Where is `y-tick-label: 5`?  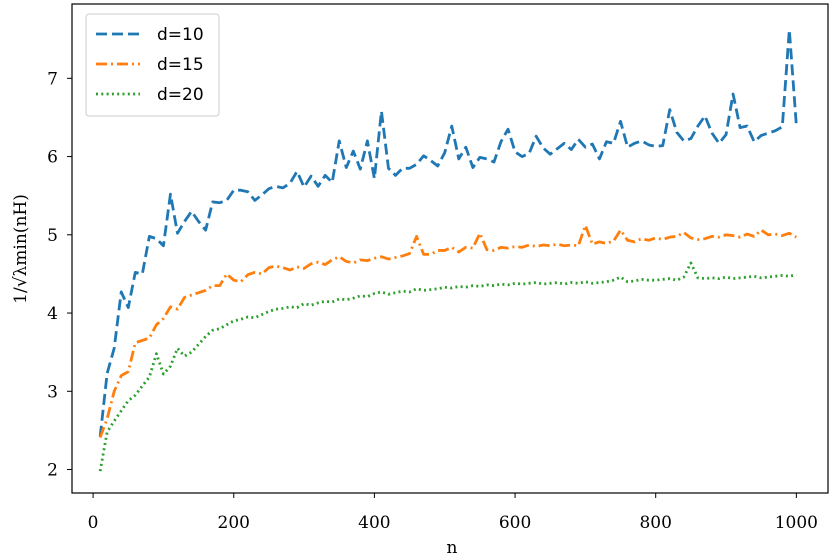 y-tick-label: 5 is located at coordinates (52, 236).